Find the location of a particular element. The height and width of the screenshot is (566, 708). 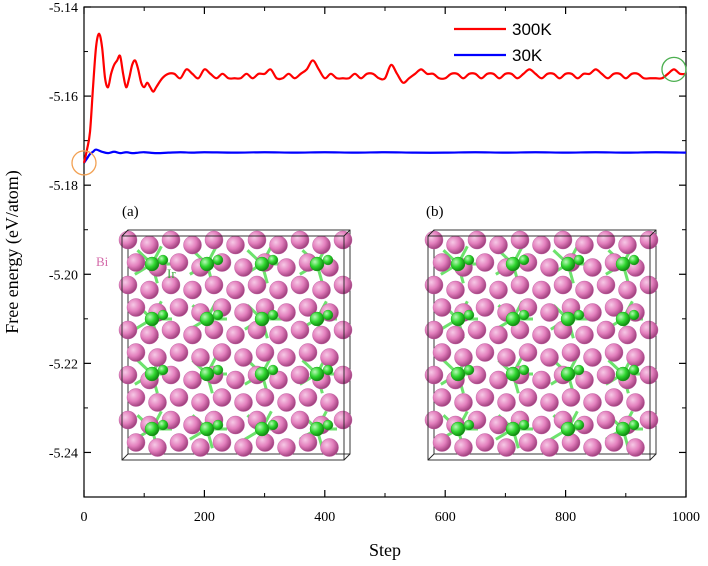

series-line-30k is located at coordinates (385, 156).